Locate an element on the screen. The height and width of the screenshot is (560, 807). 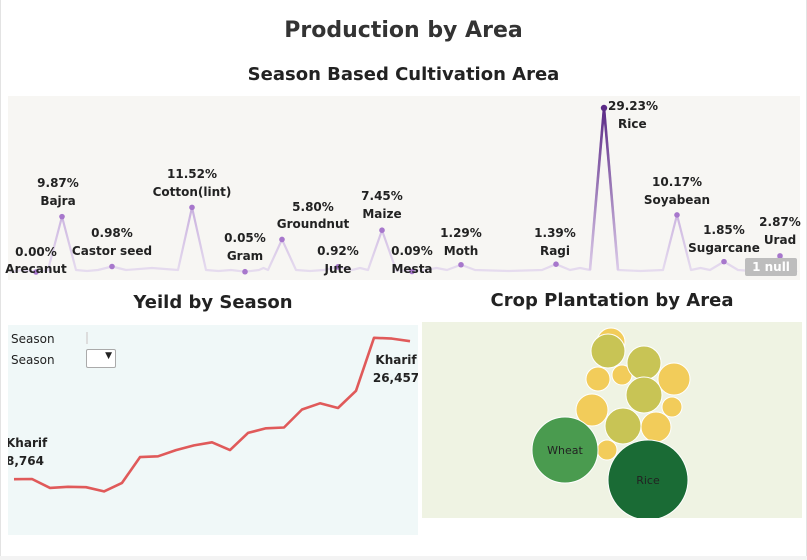
data-label-value: 0.09% is located at coordinates (412, 251).